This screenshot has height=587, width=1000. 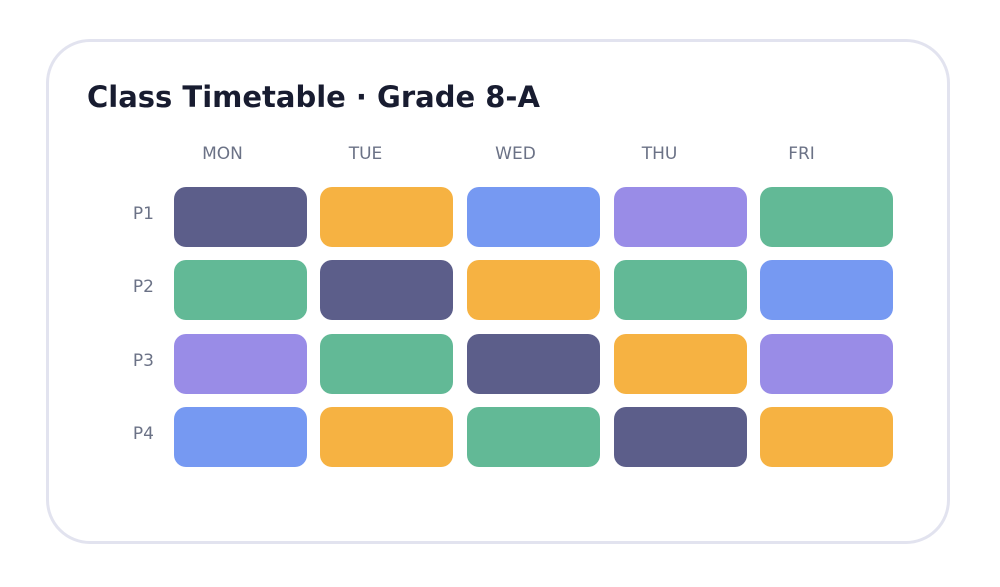 What do you see at coordinates (533, 290) in the screenshot?
I see `timetable-cell-p2-wed` at bounding box center [533, 290].